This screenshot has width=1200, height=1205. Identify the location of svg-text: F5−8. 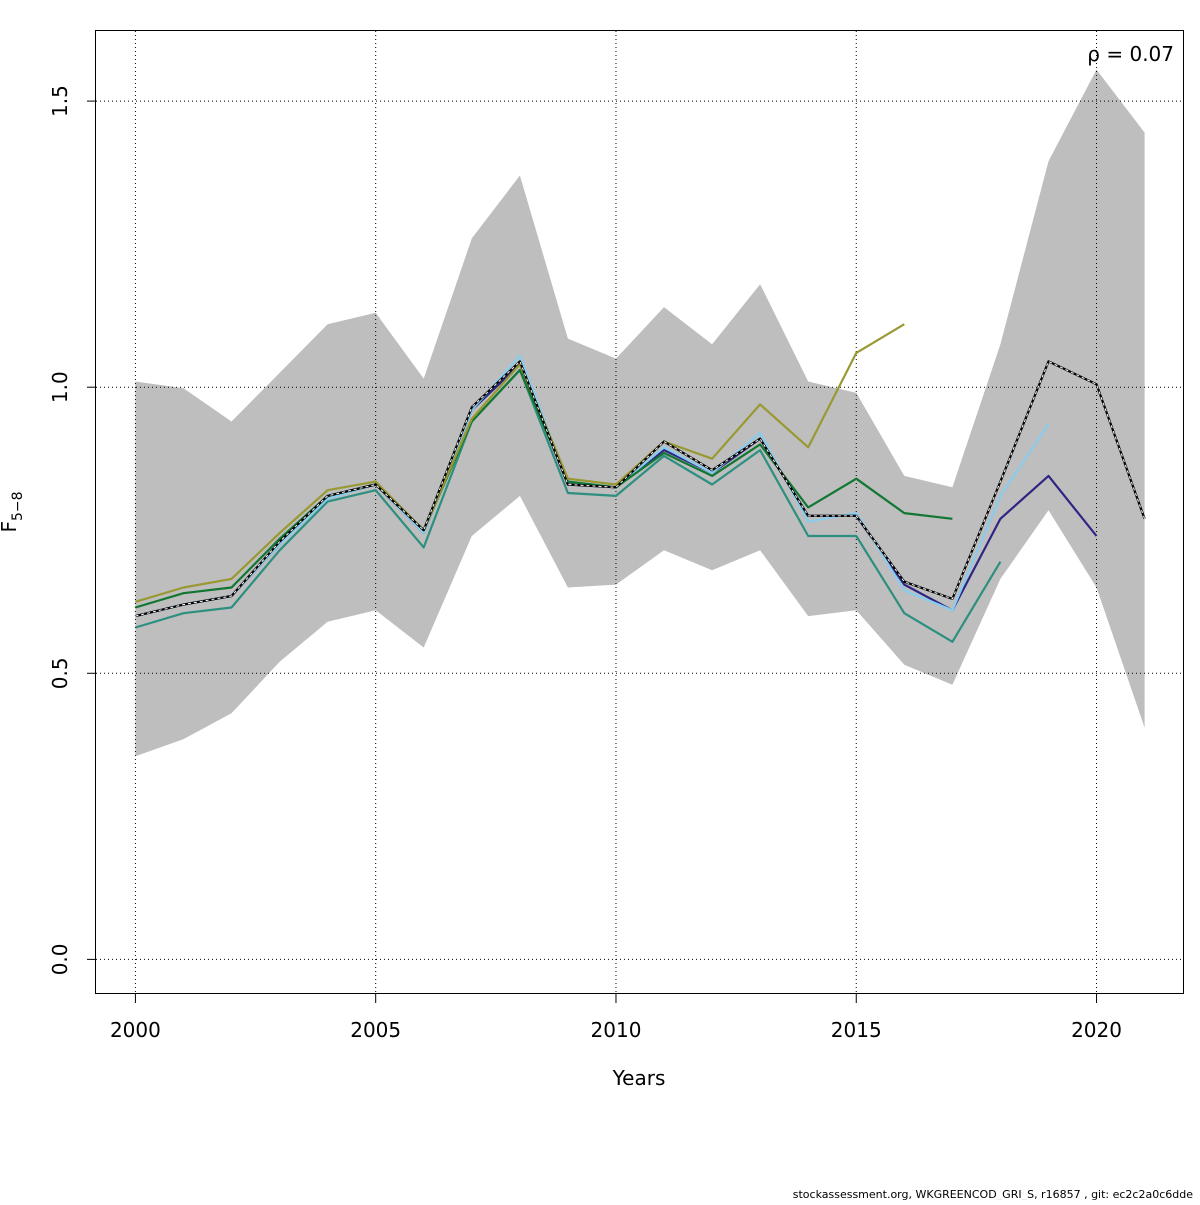
(13, 511).